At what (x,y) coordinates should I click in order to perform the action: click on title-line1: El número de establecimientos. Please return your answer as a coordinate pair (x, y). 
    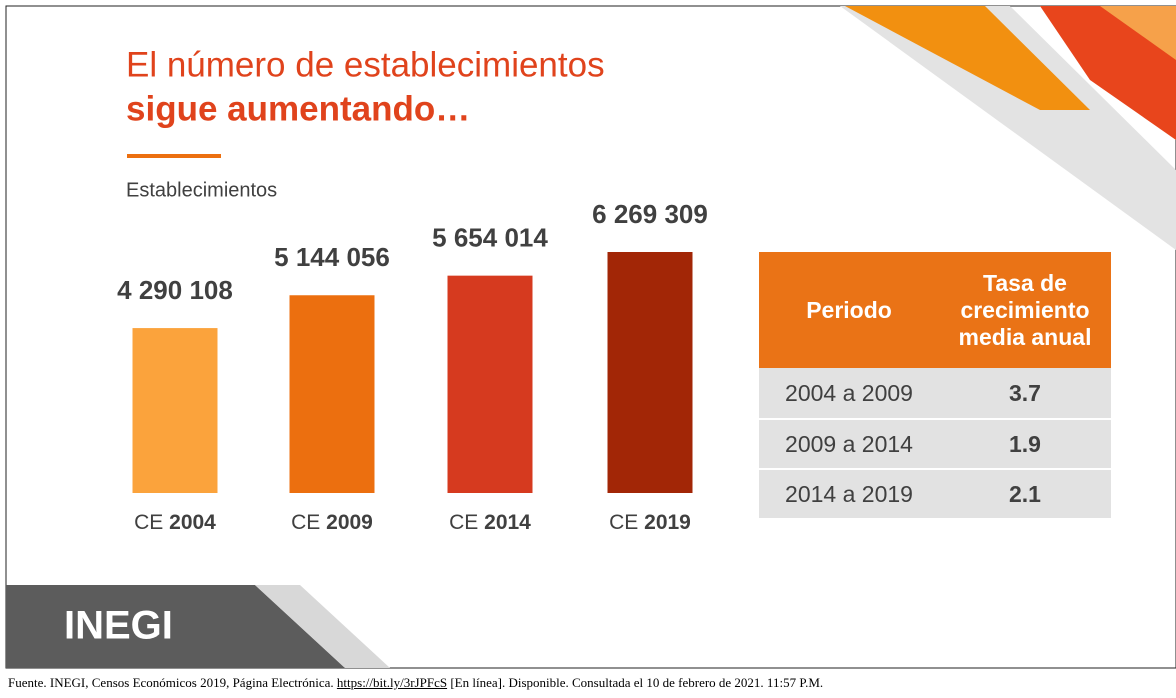
    Looking at the image, I should click on (365, 64).